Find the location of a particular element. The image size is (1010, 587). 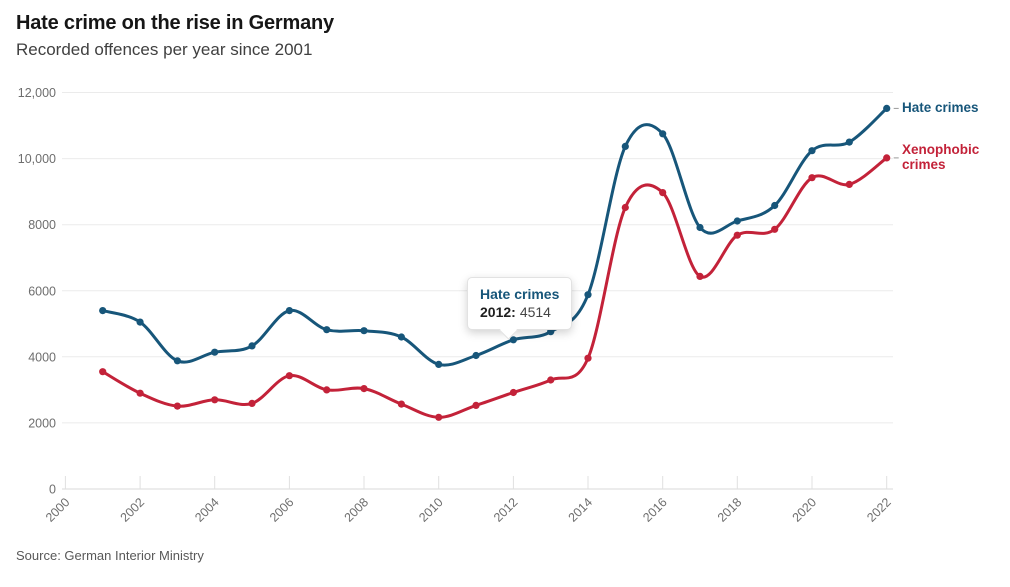

data-point-xeno-2008 is located at coordinates (364, 389).